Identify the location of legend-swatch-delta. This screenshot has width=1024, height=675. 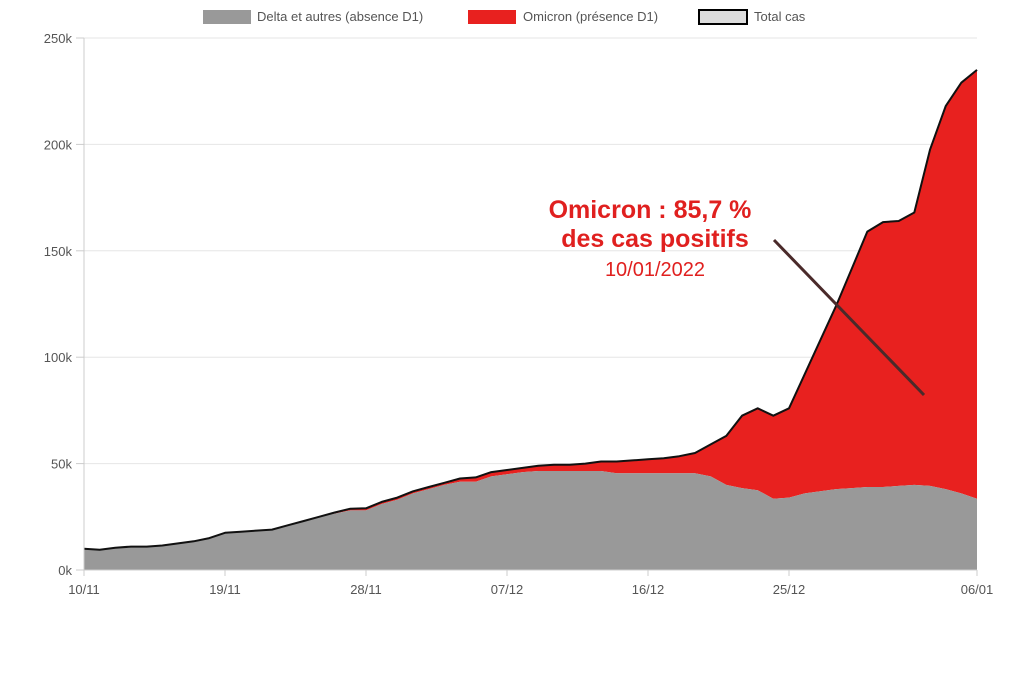
(227, 17).